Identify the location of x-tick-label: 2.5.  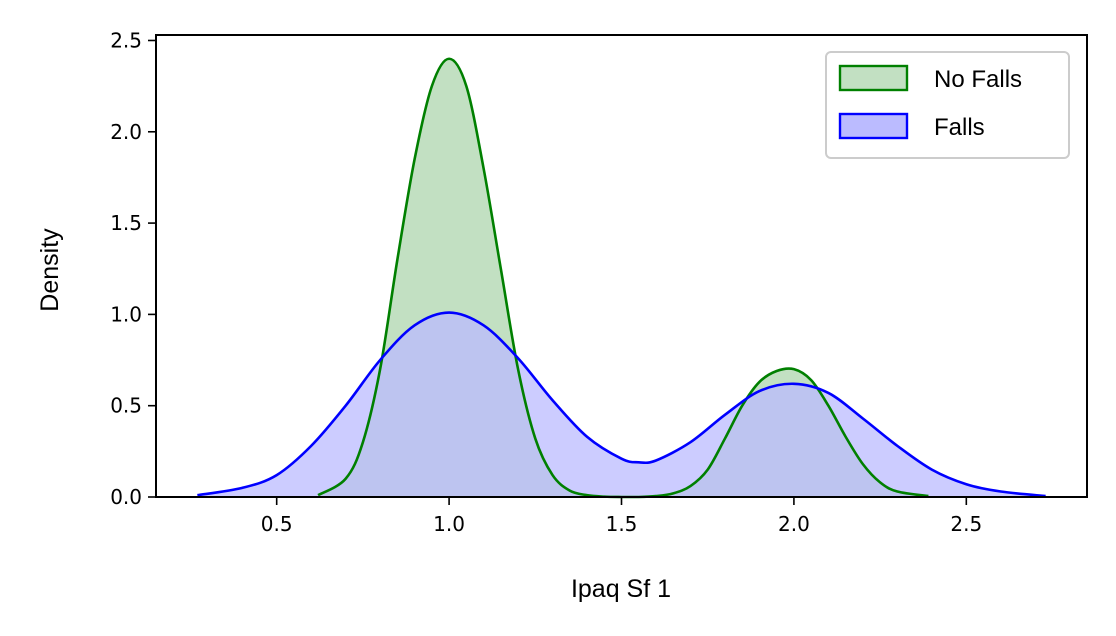
(966, 524).